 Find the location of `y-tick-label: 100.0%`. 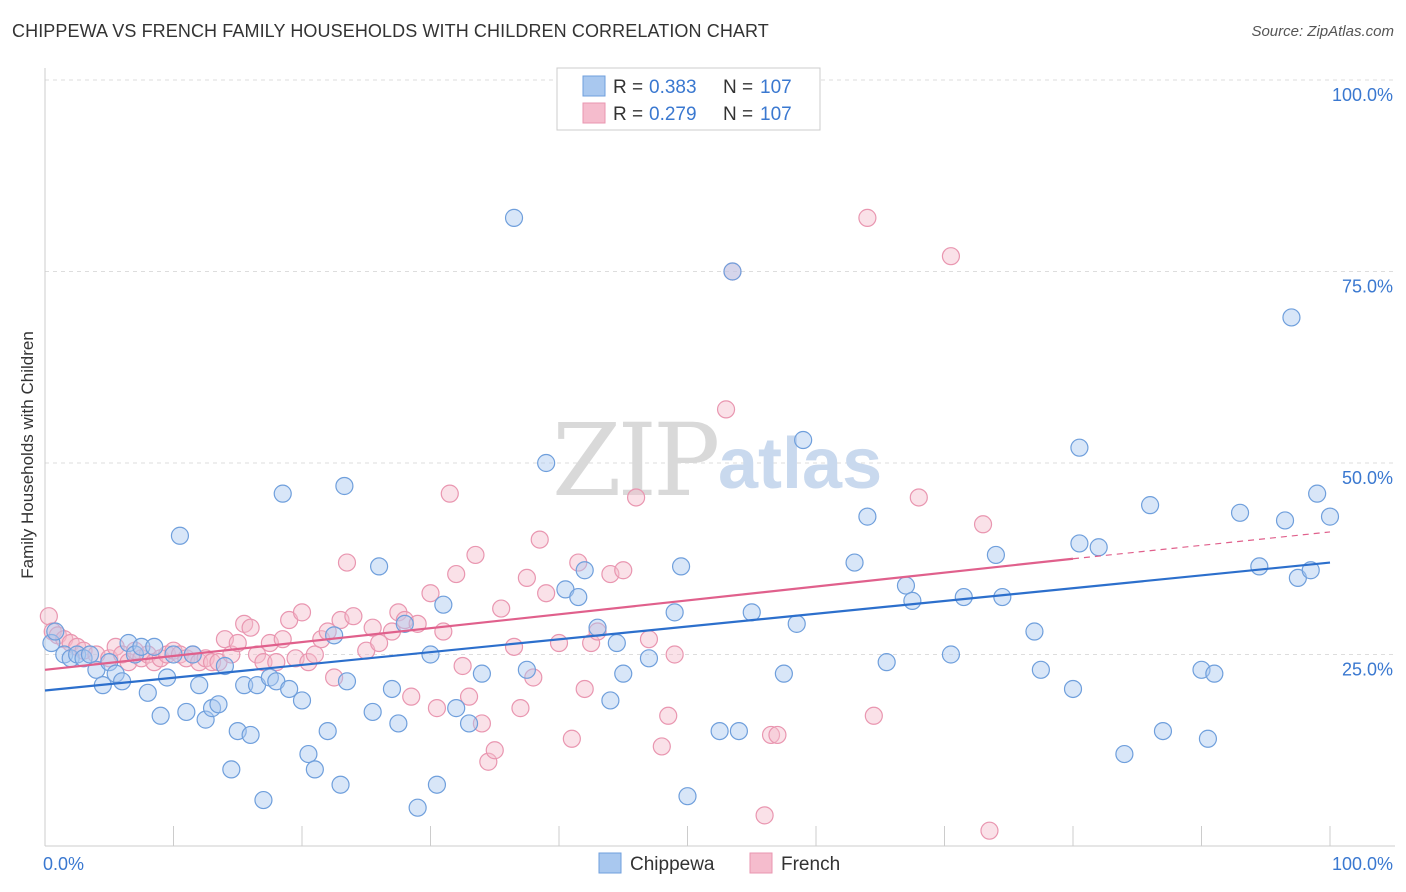

y-tick-label: 100.0% is located at coordinates (1362, 95).